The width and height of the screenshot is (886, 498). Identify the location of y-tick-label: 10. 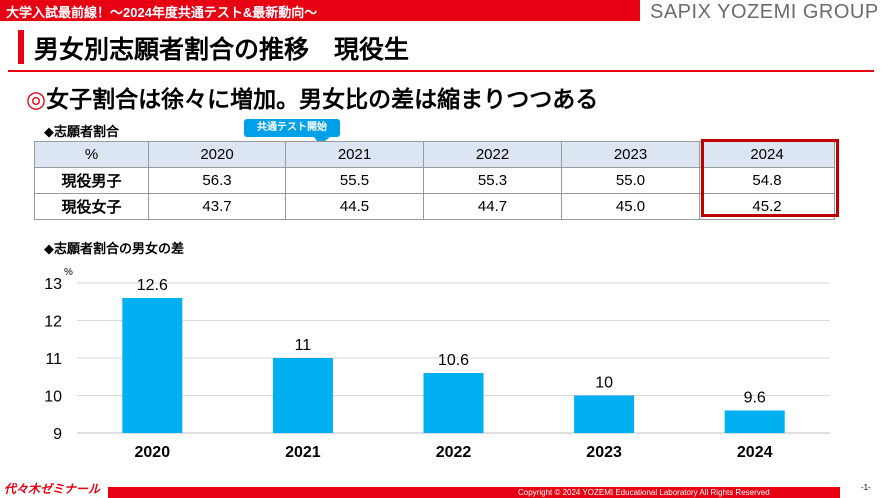
(53, 397).